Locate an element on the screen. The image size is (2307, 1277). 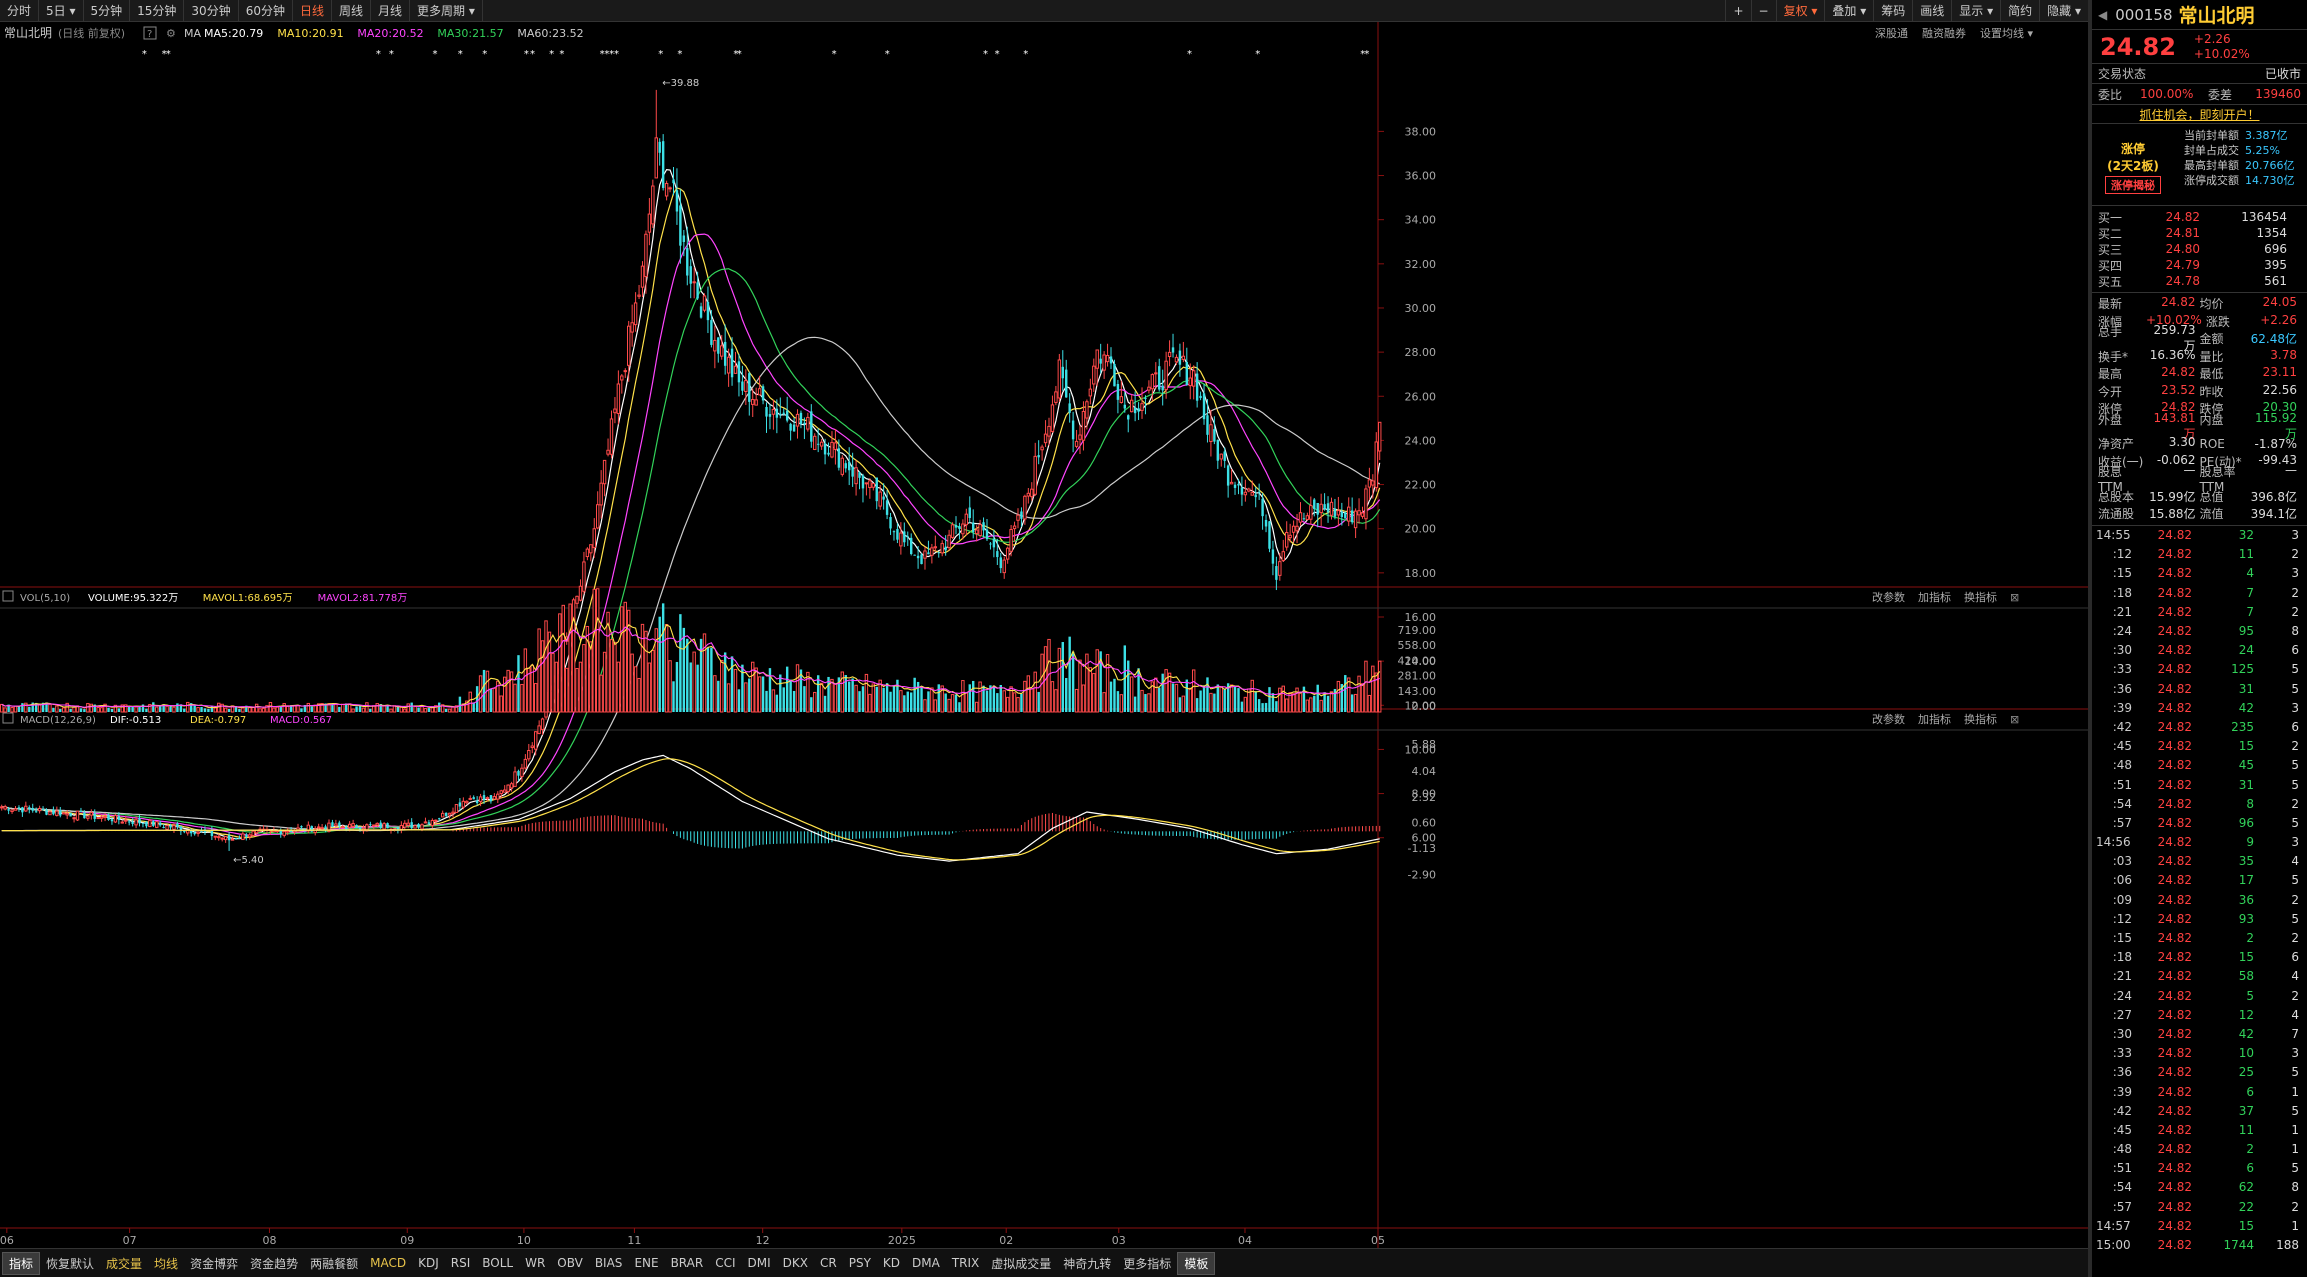
indicator-tab: 资金博弈 is located at coordinates (214, 1263).